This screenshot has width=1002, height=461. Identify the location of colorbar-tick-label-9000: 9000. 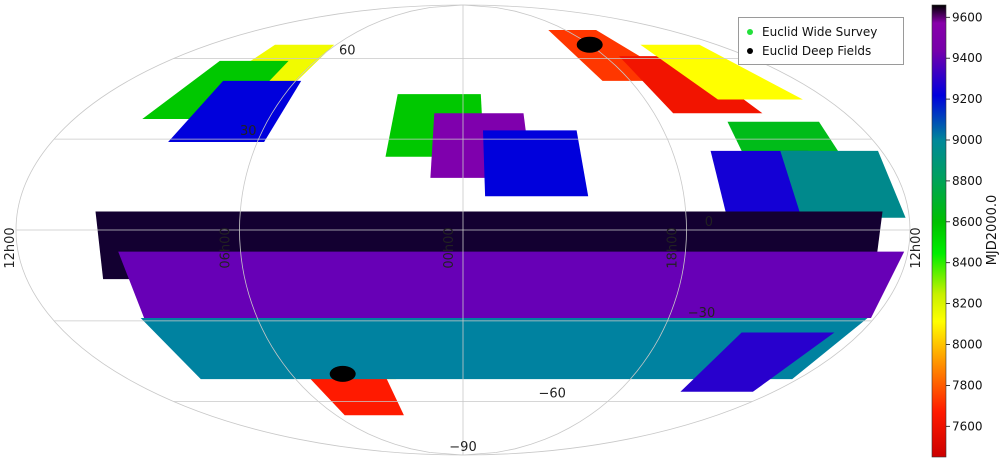
(967, 140).